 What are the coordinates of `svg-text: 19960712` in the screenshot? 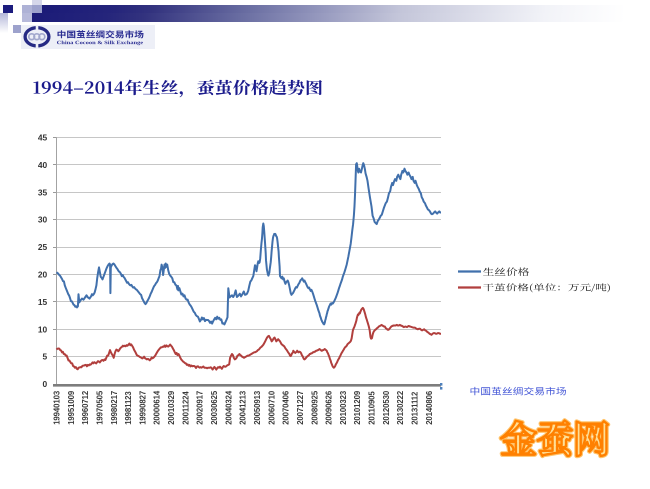 It's located at (85, 407).